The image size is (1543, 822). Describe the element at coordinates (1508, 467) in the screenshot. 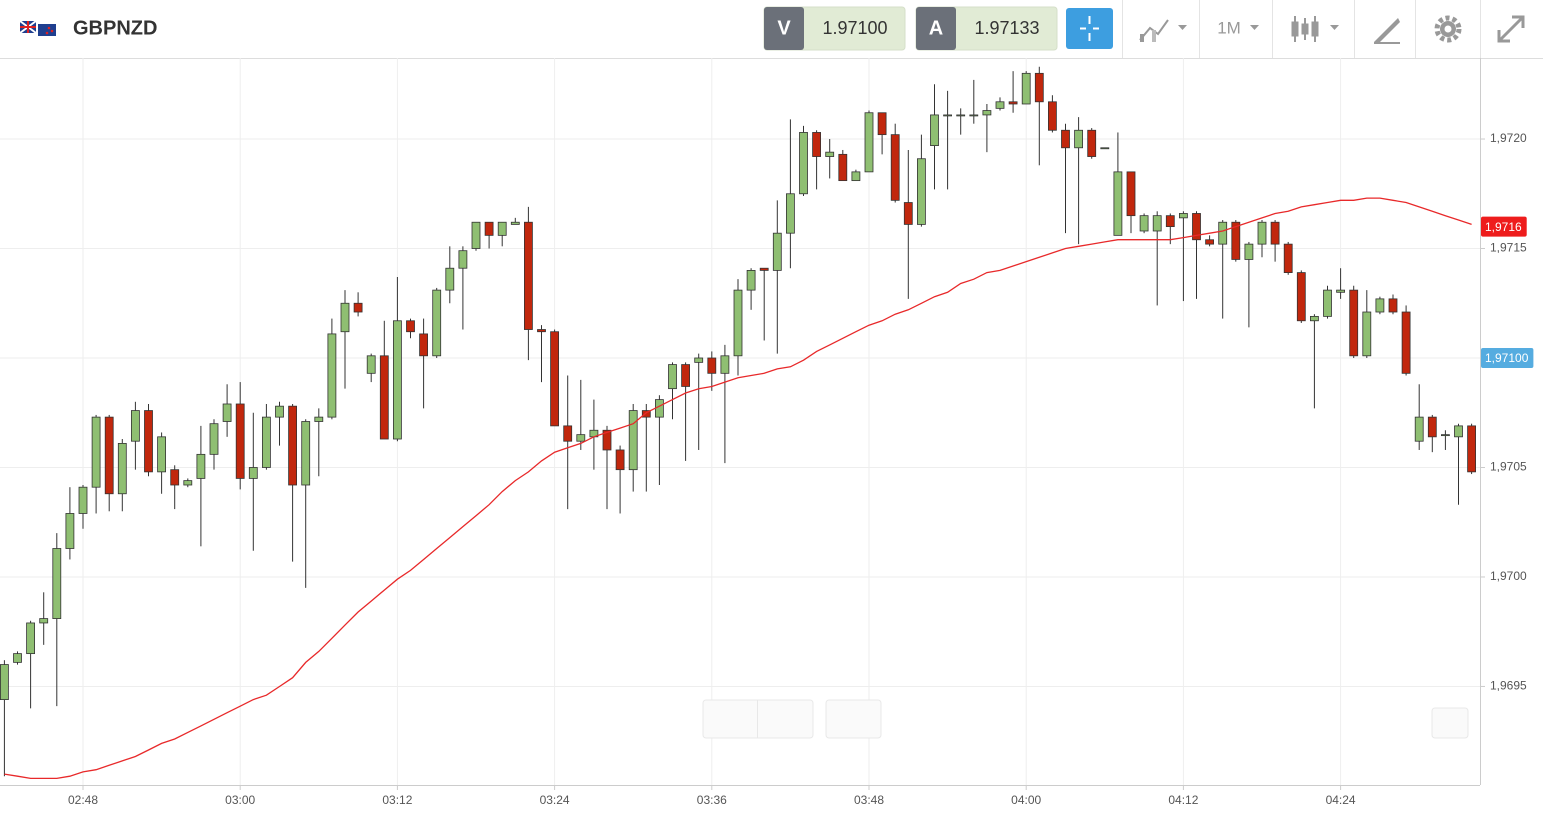

I see `y-tick-label: 1,9705` at that location.